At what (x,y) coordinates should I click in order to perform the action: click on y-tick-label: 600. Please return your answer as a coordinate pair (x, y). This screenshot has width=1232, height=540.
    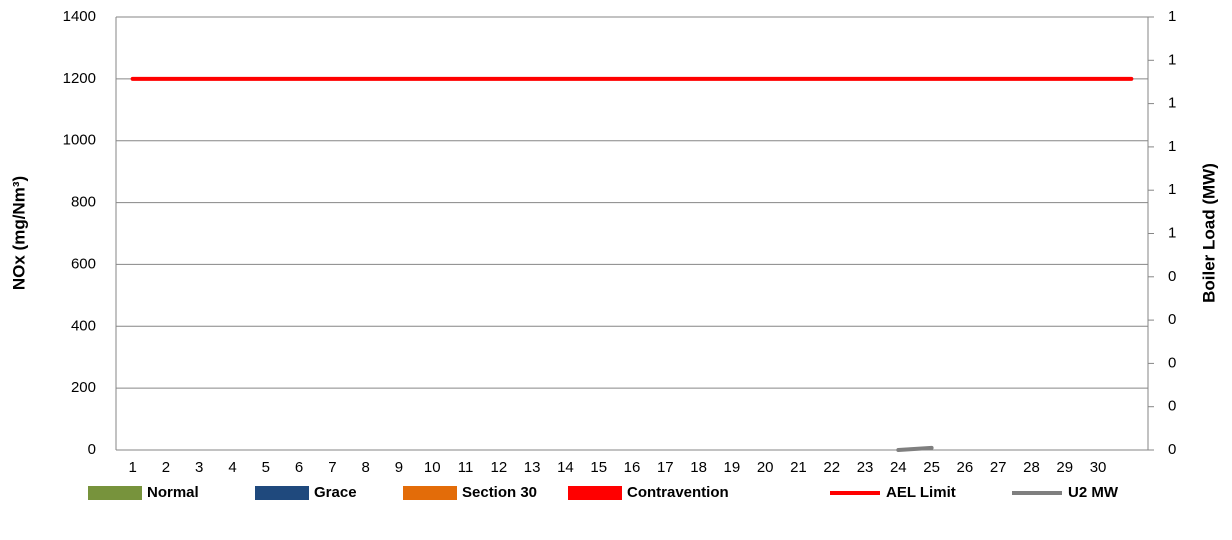
    Looking at the image, I should click on (83, 263).